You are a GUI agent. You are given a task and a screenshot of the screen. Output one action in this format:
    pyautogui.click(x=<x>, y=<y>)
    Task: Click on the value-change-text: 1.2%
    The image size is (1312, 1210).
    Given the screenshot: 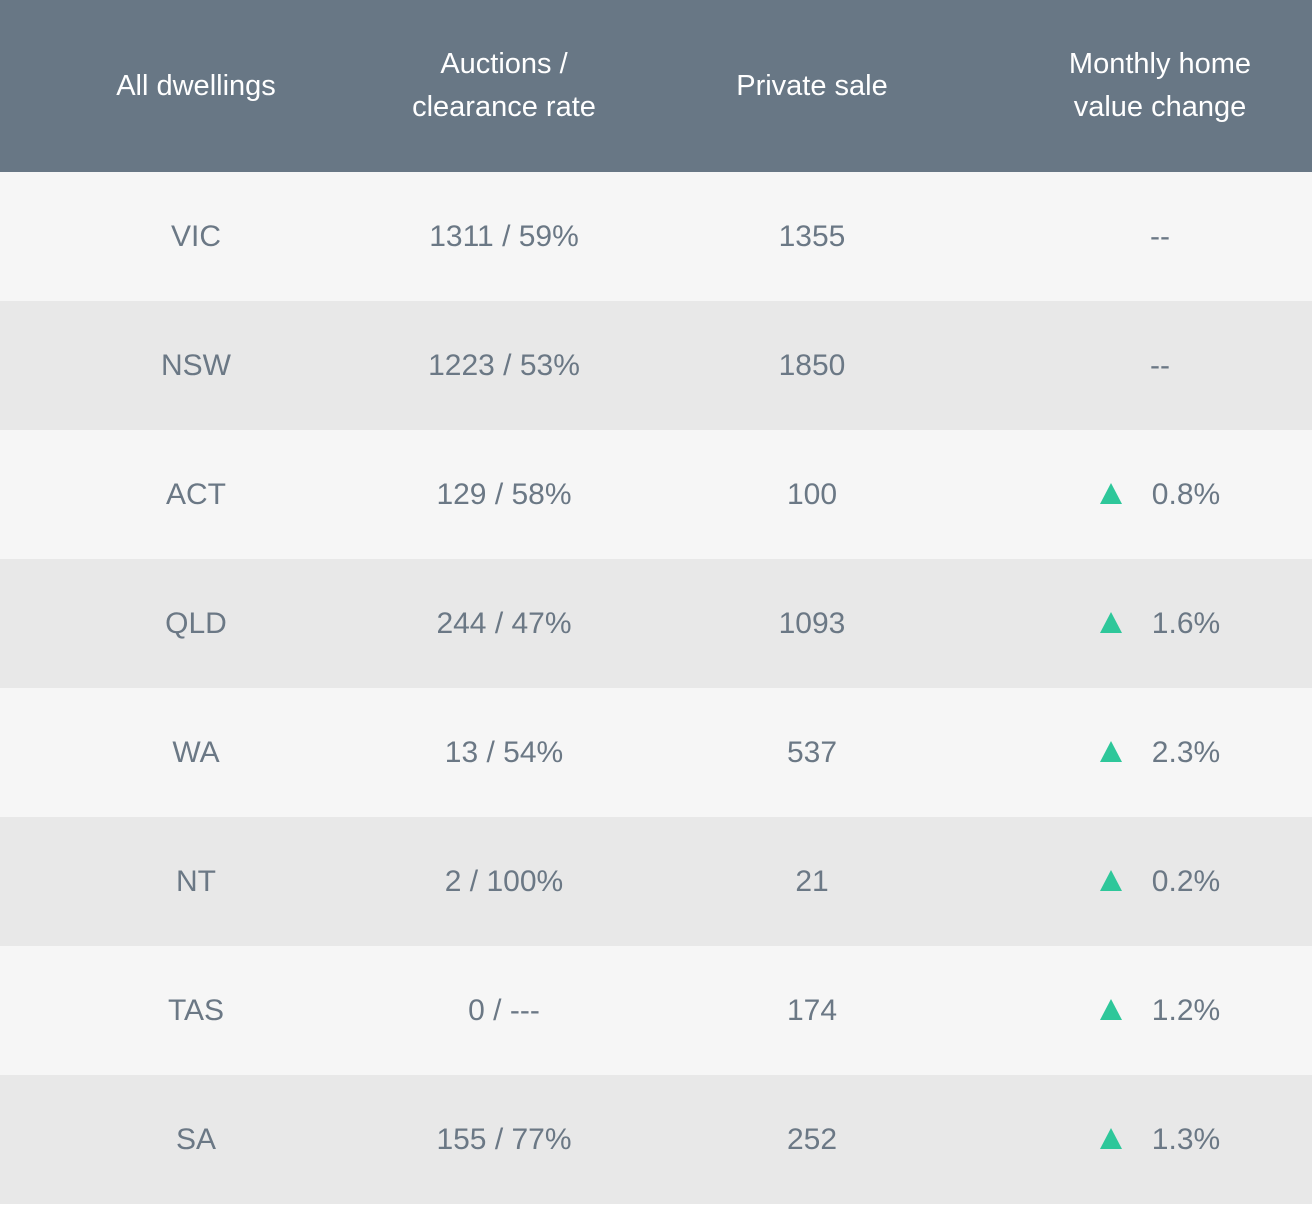 What is the action you would take?
    pyautogui.click(x=1186, y=1010)
    